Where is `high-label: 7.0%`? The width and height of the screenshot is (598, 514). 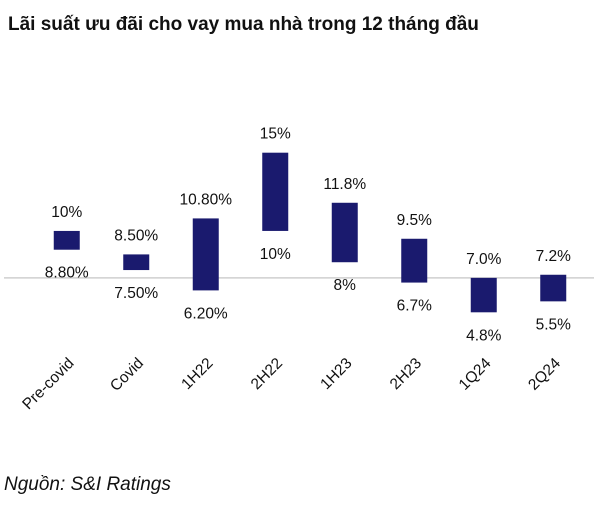
high-label: 7.0% is located at coordinates (484, 259).